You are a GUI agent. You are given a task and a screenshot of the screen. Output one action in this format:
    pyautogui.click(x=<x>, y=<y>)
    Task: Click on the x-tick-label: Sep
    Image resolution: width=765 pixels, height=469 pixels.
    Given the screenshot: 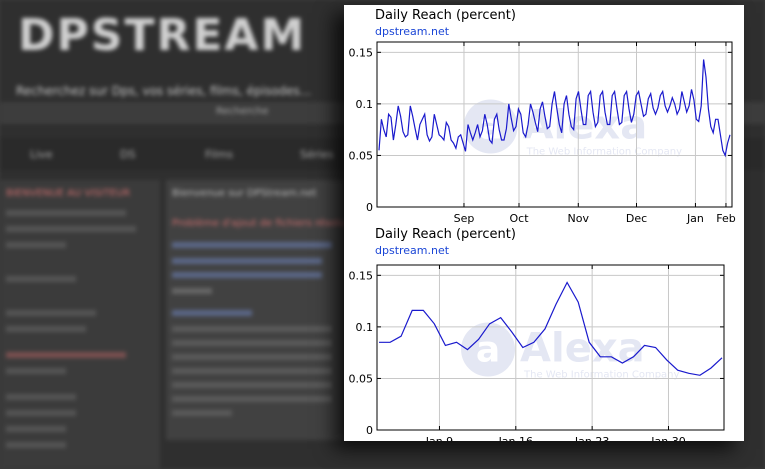 What is the action you would take?
    pyautogui.click(x=464, y=218)
    